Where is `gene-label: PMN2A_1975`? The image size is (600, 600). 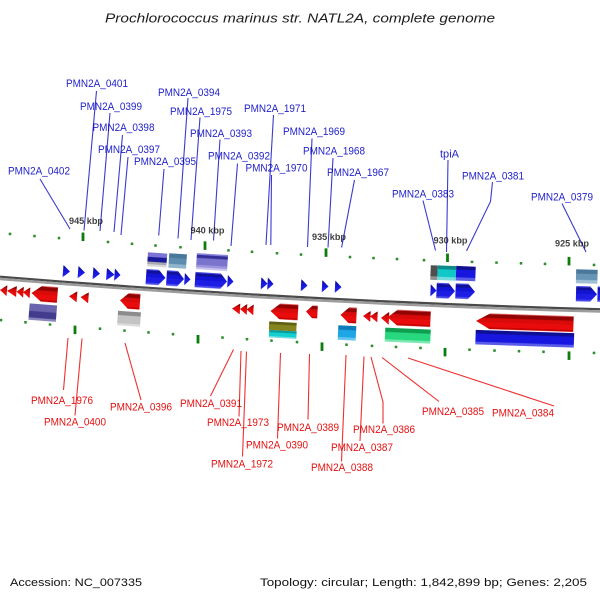
gene-label: PMN2A_1975 is located at coordinates (201, 112).